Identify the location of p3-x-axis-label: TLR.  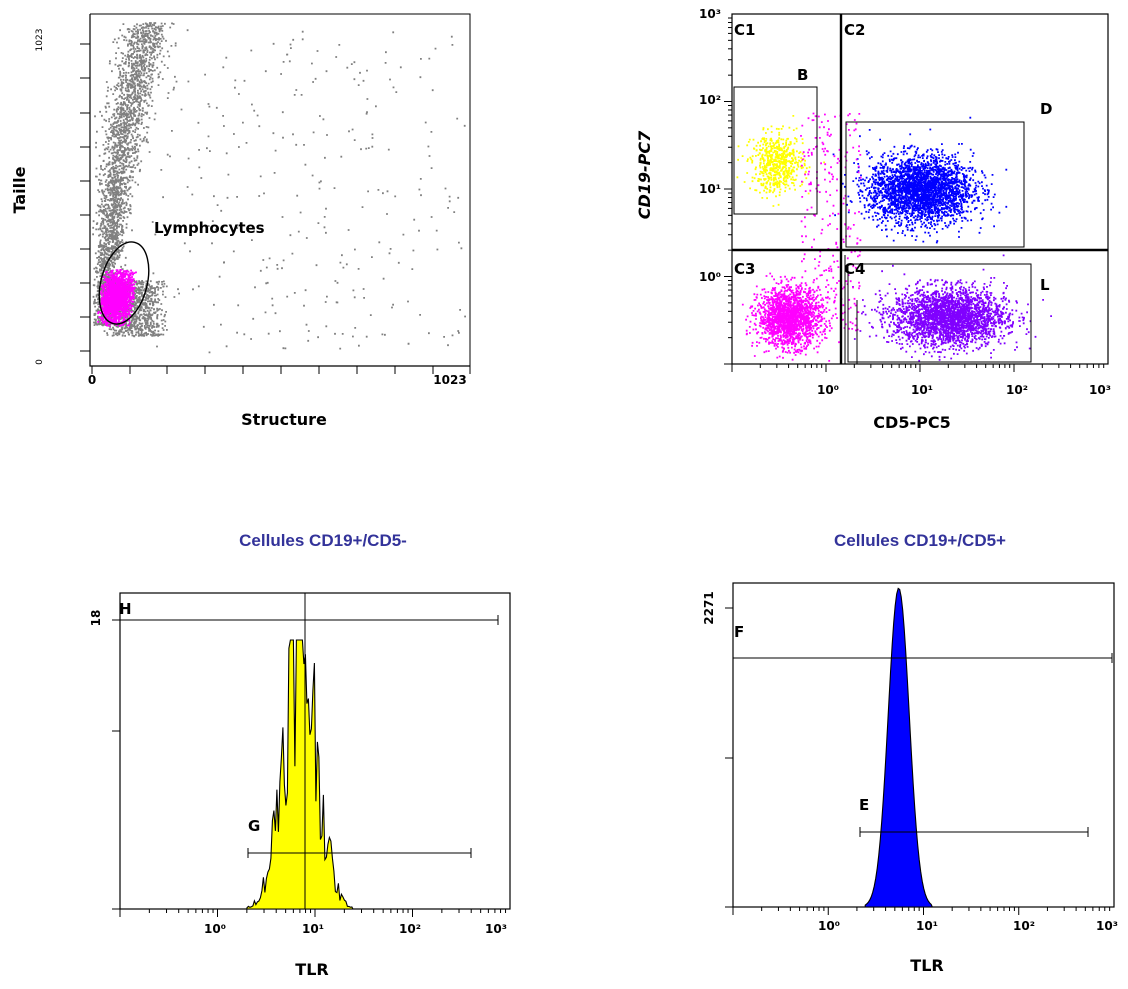
(311, 969).